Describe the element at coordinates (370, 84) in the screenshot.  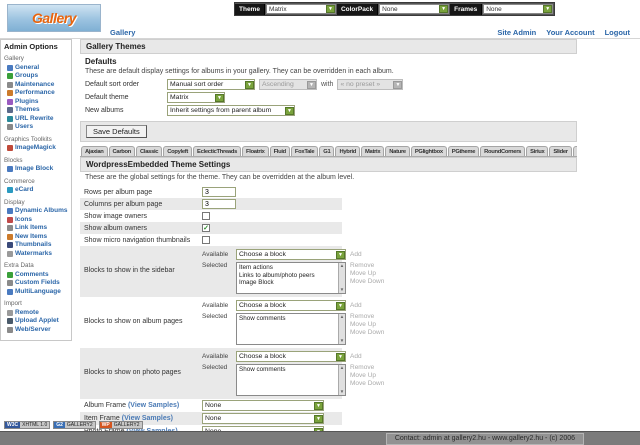
I see `sort-preset-select: « no preset » ▼` at that location.